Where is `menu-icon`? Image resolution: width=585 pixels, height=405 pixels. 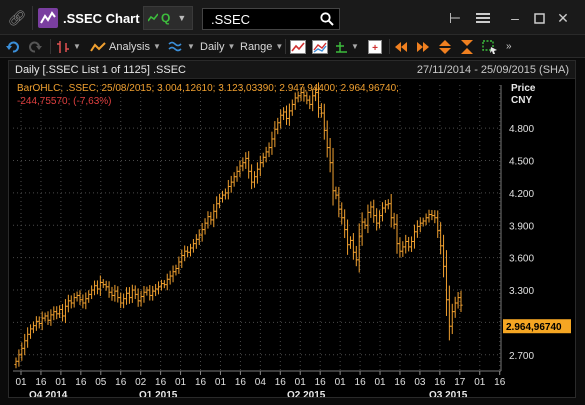
menu-icon is located at coordinates (483, 18).